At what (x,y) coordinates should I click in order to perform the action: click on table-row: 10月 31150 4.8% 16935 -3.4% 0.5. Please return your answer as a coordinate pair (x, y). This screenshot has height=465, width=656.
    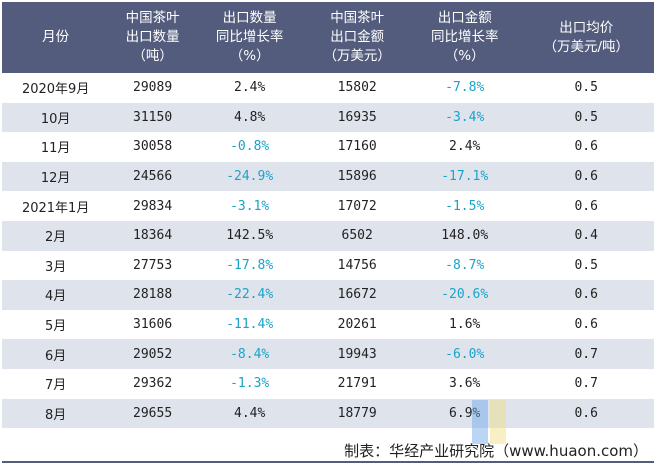
    Looking at the image, I should click on (328, 117).